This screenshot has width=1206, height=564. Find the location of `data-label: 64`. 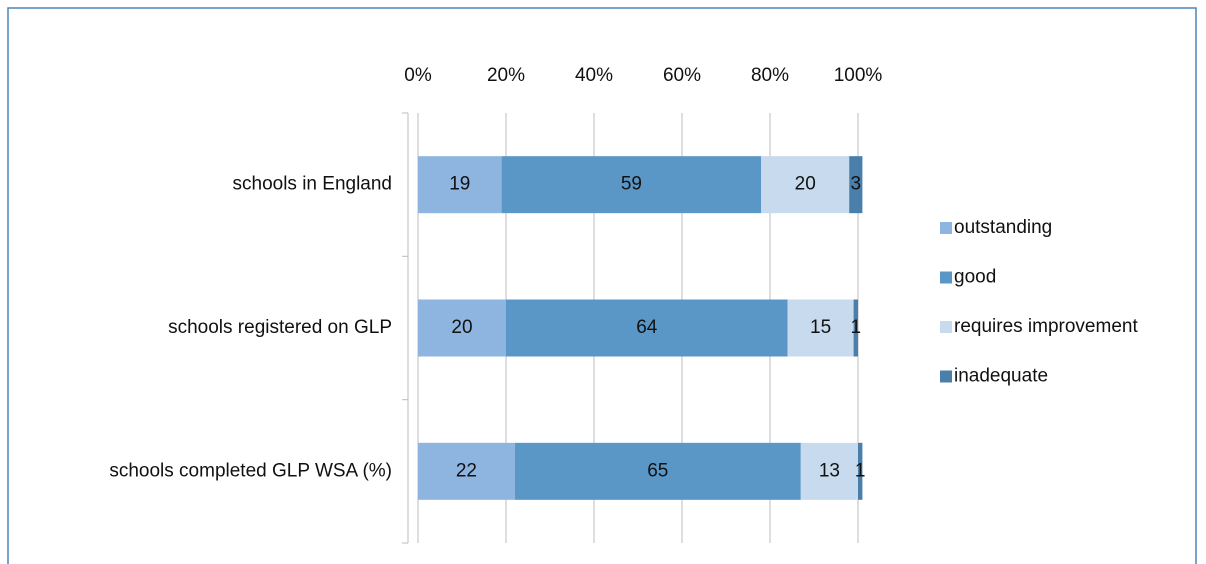

data-label: 64 is located at coordinates (647, 327).